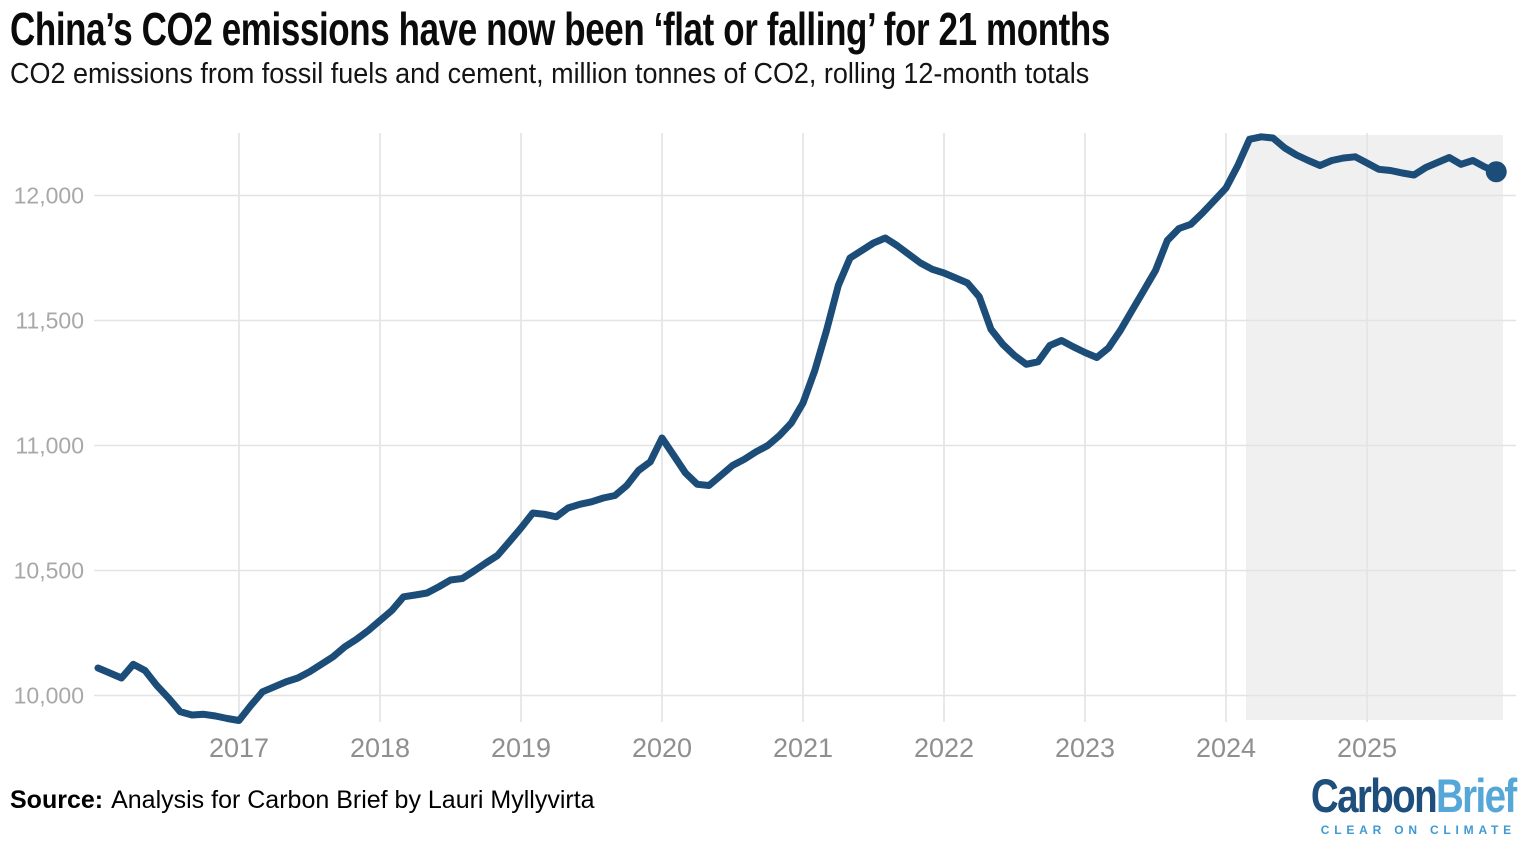 Image resolution: width=1536 pixels, height=858 pixels. I want to click on logo-brief: Brief, so click(1476, 795).